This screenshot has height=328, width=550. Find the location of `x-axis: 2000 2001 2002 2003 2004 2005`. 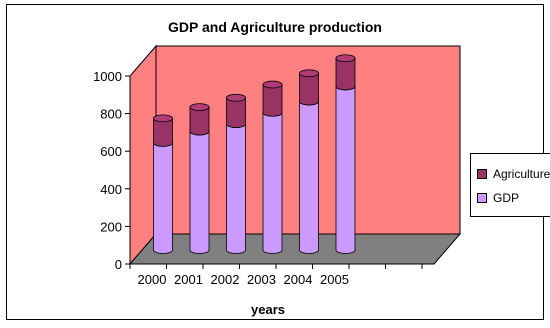

x-axis: 2000 2001 2002 2003 2004 2005 is located at coordinates (281, 275).